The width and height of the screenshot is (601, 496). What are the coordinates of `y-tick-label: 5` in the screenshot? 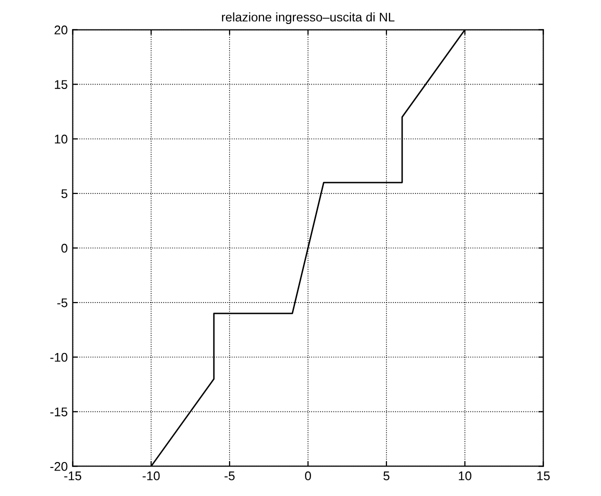 It's located at (64, 193).